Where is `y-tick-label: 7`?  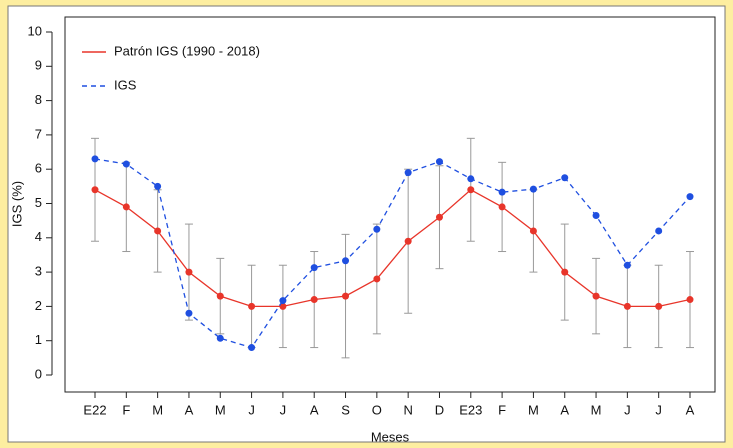
y-tick-label: 7 is located at coordinates (38, 133).